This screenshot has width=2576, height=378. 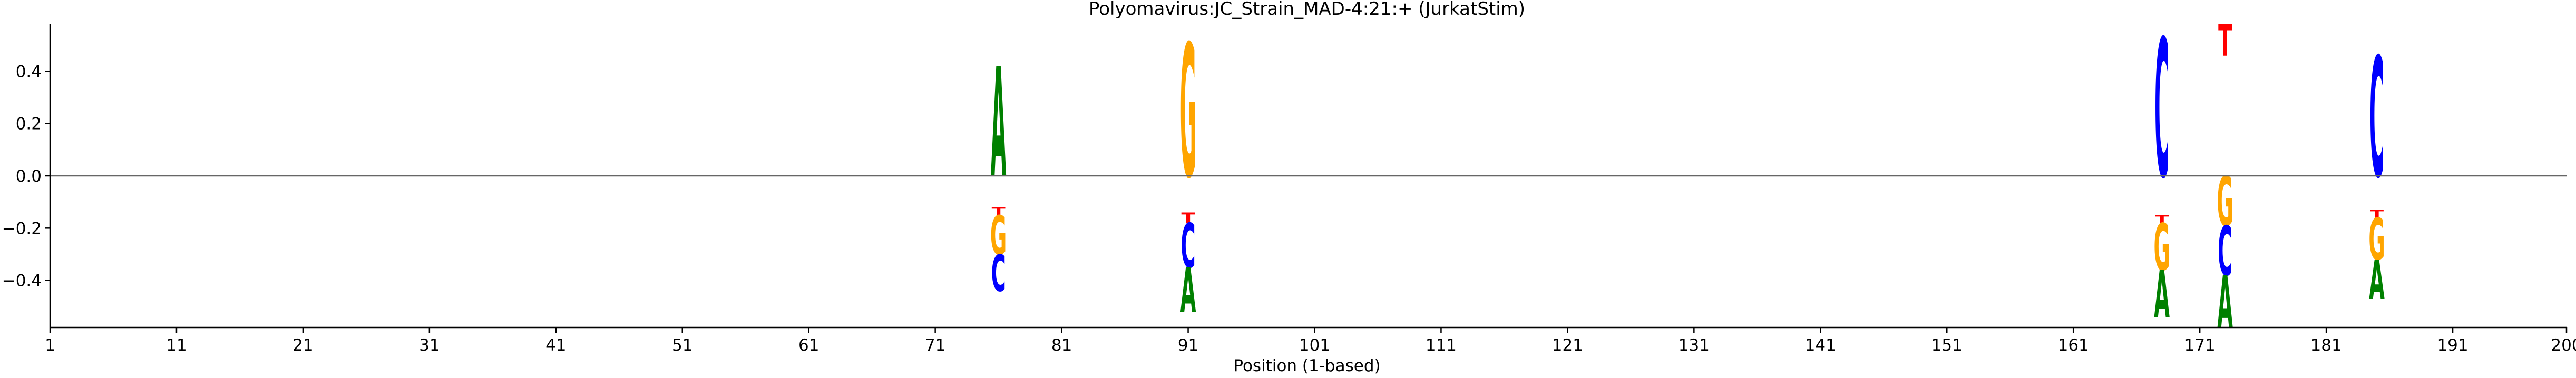 I want to click on x-tick-label: 101, so click(x=1314, y=345).